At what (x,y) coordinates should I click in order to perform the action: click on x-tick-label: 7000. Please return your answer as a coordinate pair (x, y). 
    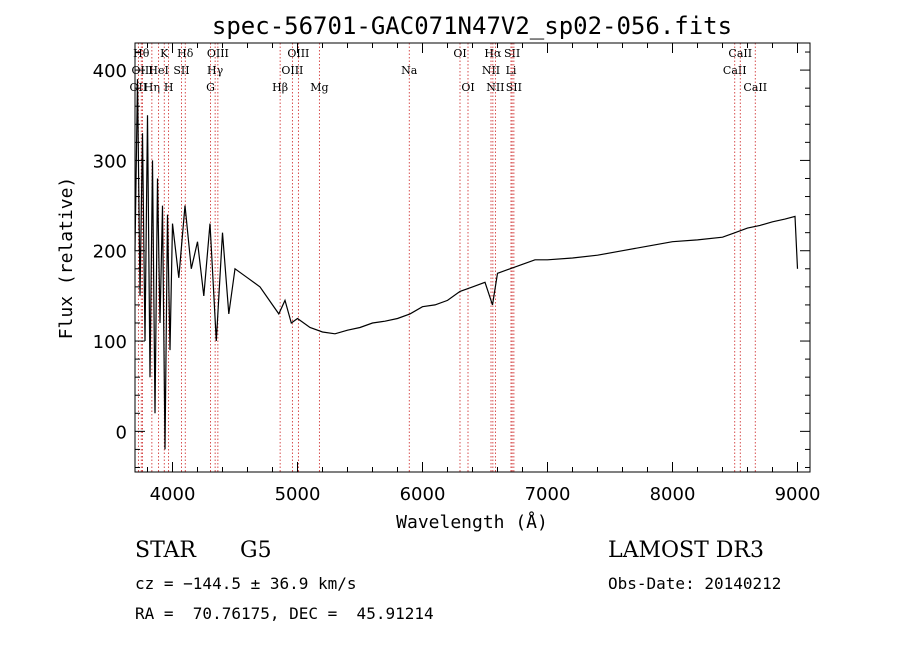
    Looking at the image, I should click on (548, 494).